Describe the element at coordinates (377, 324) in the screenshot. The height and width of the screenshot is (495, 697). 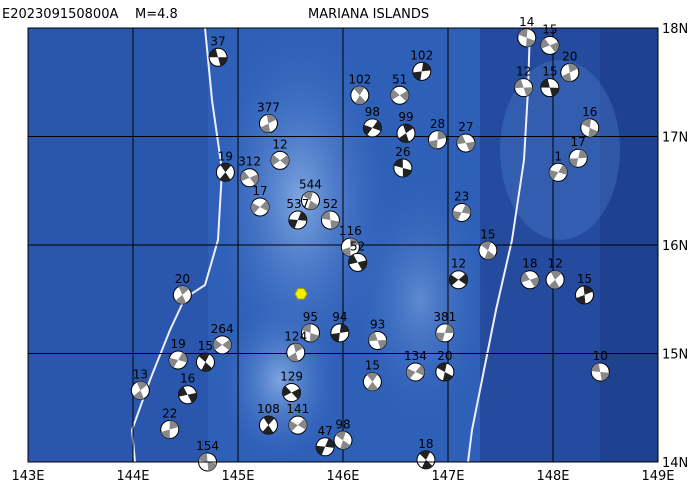
I see `depth-label: 93` at that location.